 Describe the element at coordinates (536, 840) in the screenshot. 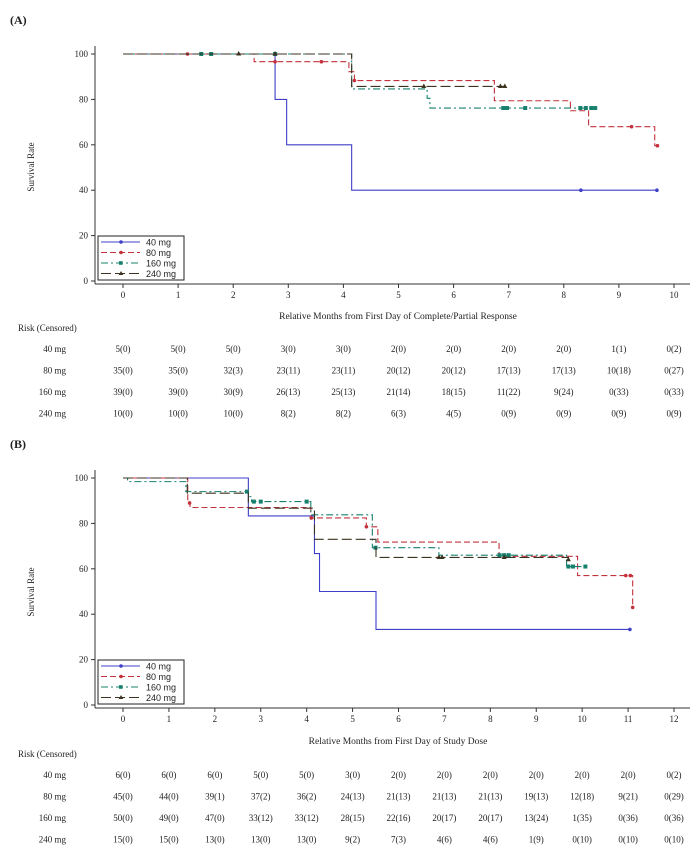

I see `risk-cell: 1(9)` at that location.